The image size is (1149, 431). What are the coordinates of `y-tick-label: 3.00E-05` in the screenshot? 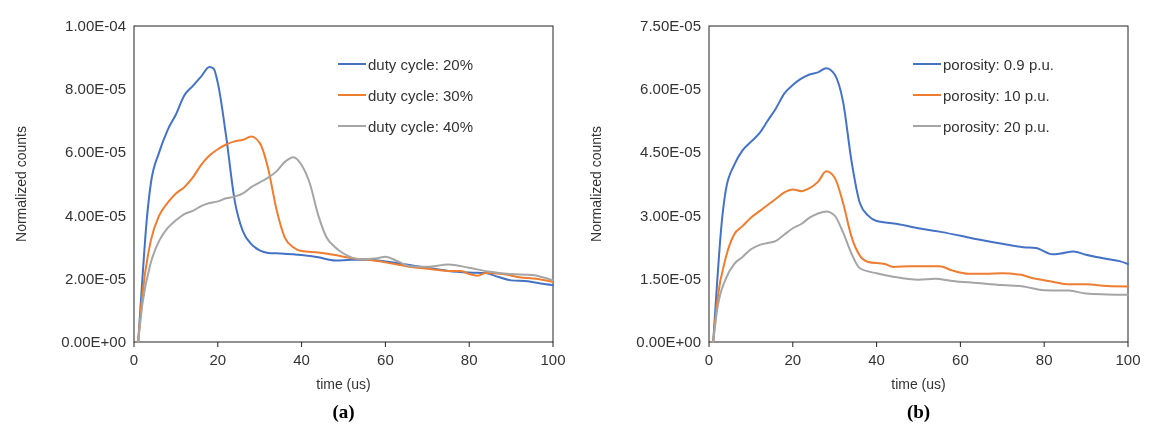 It's located at (670, 215).